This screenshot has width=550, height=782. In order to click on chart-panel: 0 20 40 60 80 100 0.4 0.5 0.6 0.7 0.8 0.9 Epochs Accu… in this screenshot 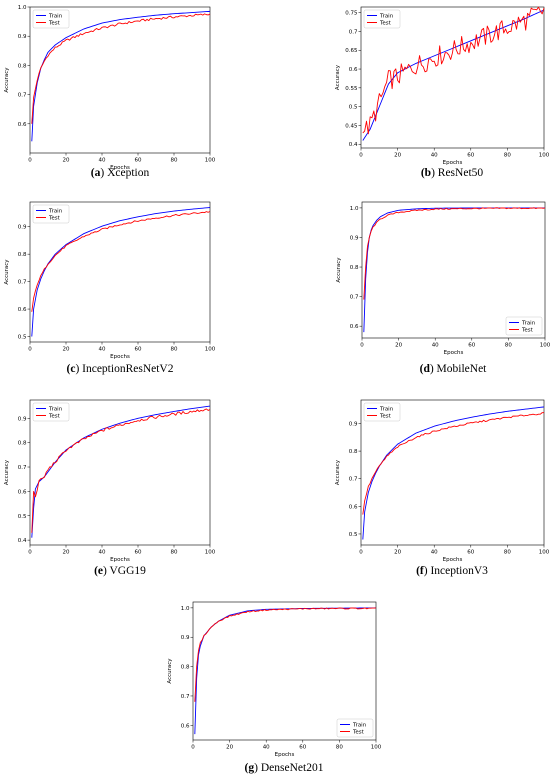, I will do `click(110, 488)`.